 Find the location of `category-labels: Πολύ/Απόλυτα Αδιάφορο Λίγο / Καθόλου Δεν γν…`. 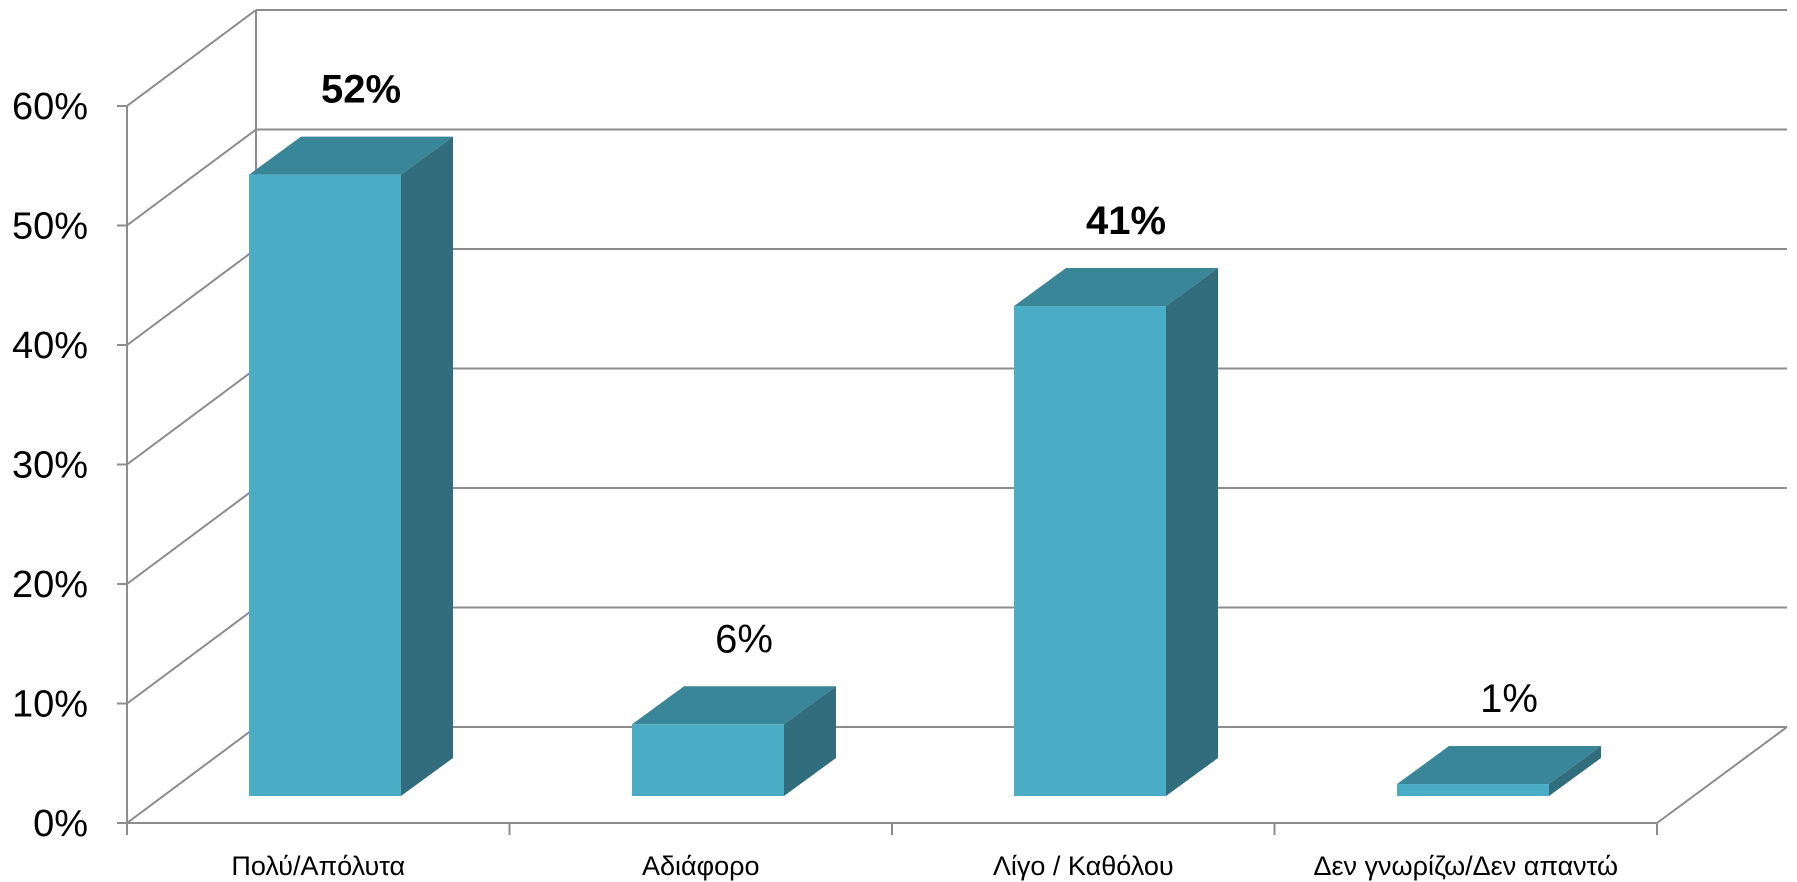

category-labels: Πολύ/Απόλυτα Αδιάφορο Λίγο / Καθόλου Δεν γν… is located at coordinates (924, 866).